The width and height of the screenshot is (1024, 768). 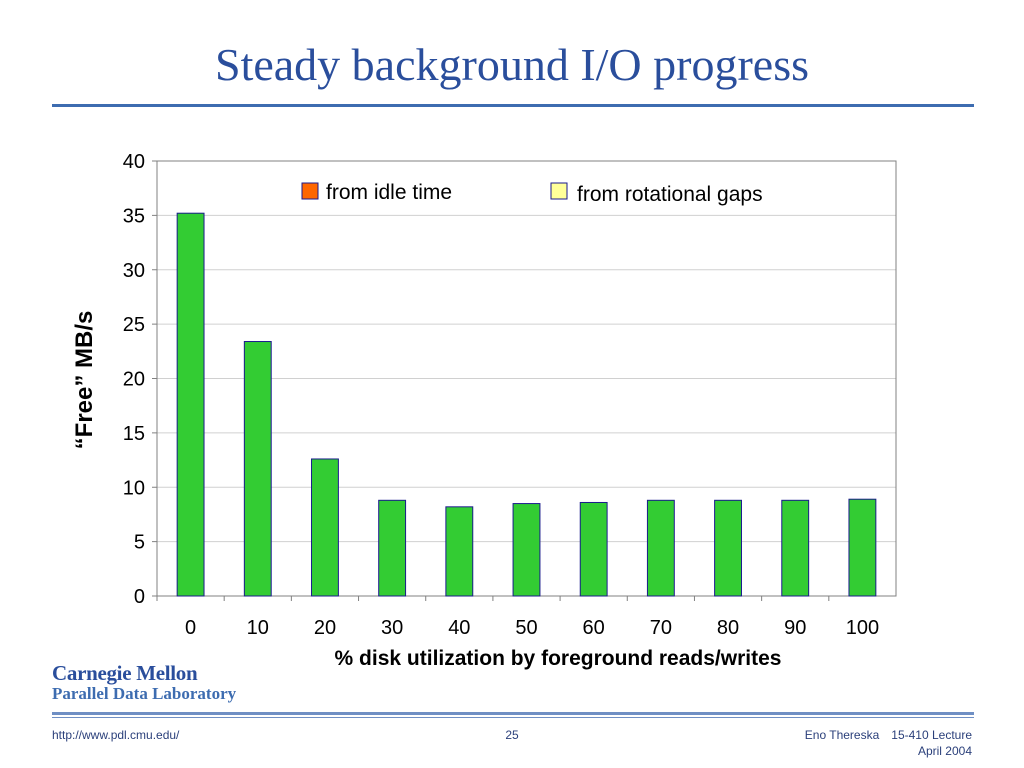 What do you see at coordinates (459, 551) in the screenshot?
I see `bar-40-rotational-gaps` at bounding box center [459, 551].